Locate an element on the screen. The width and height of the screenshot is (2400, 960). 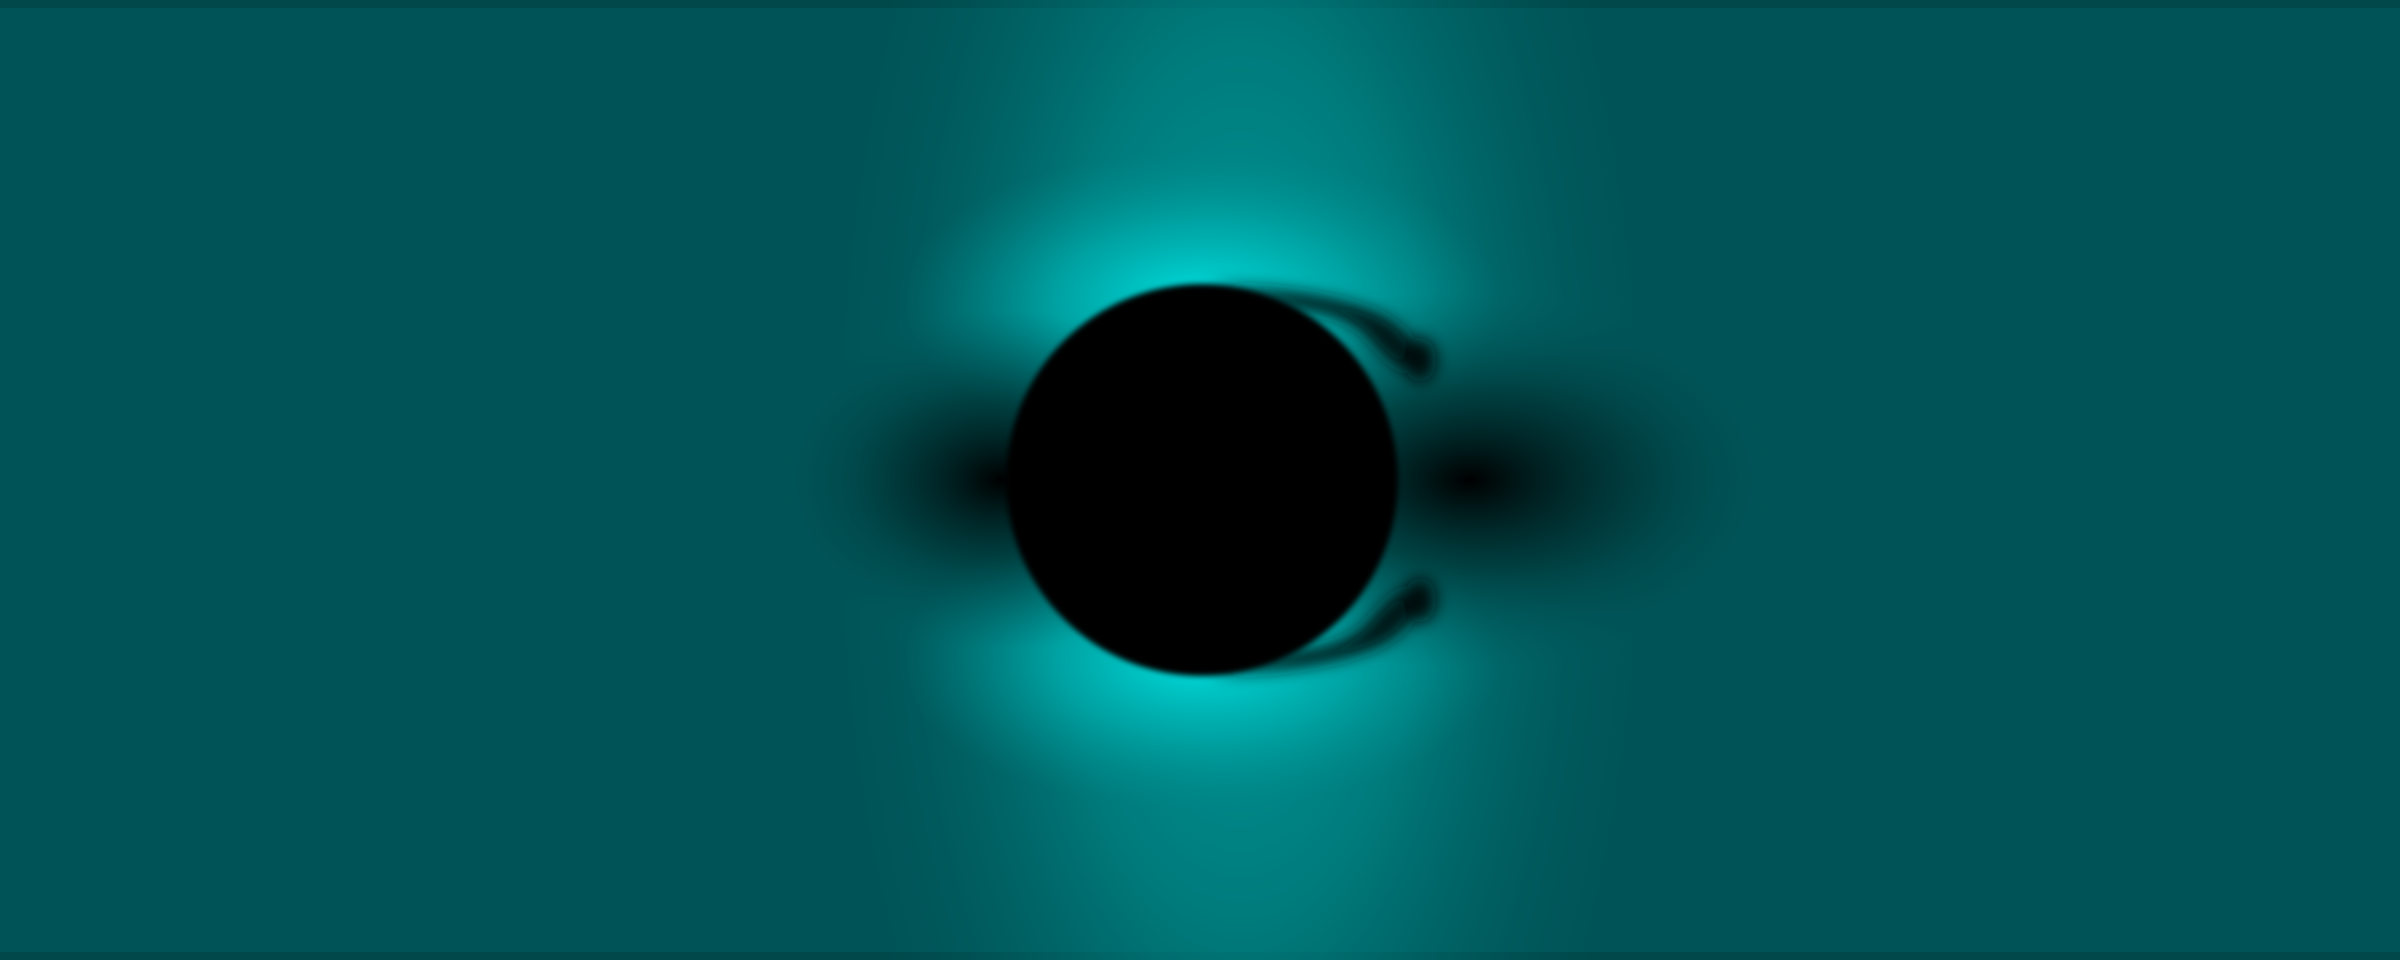
lower-shear-layer is located at coordinates (1316, 627).